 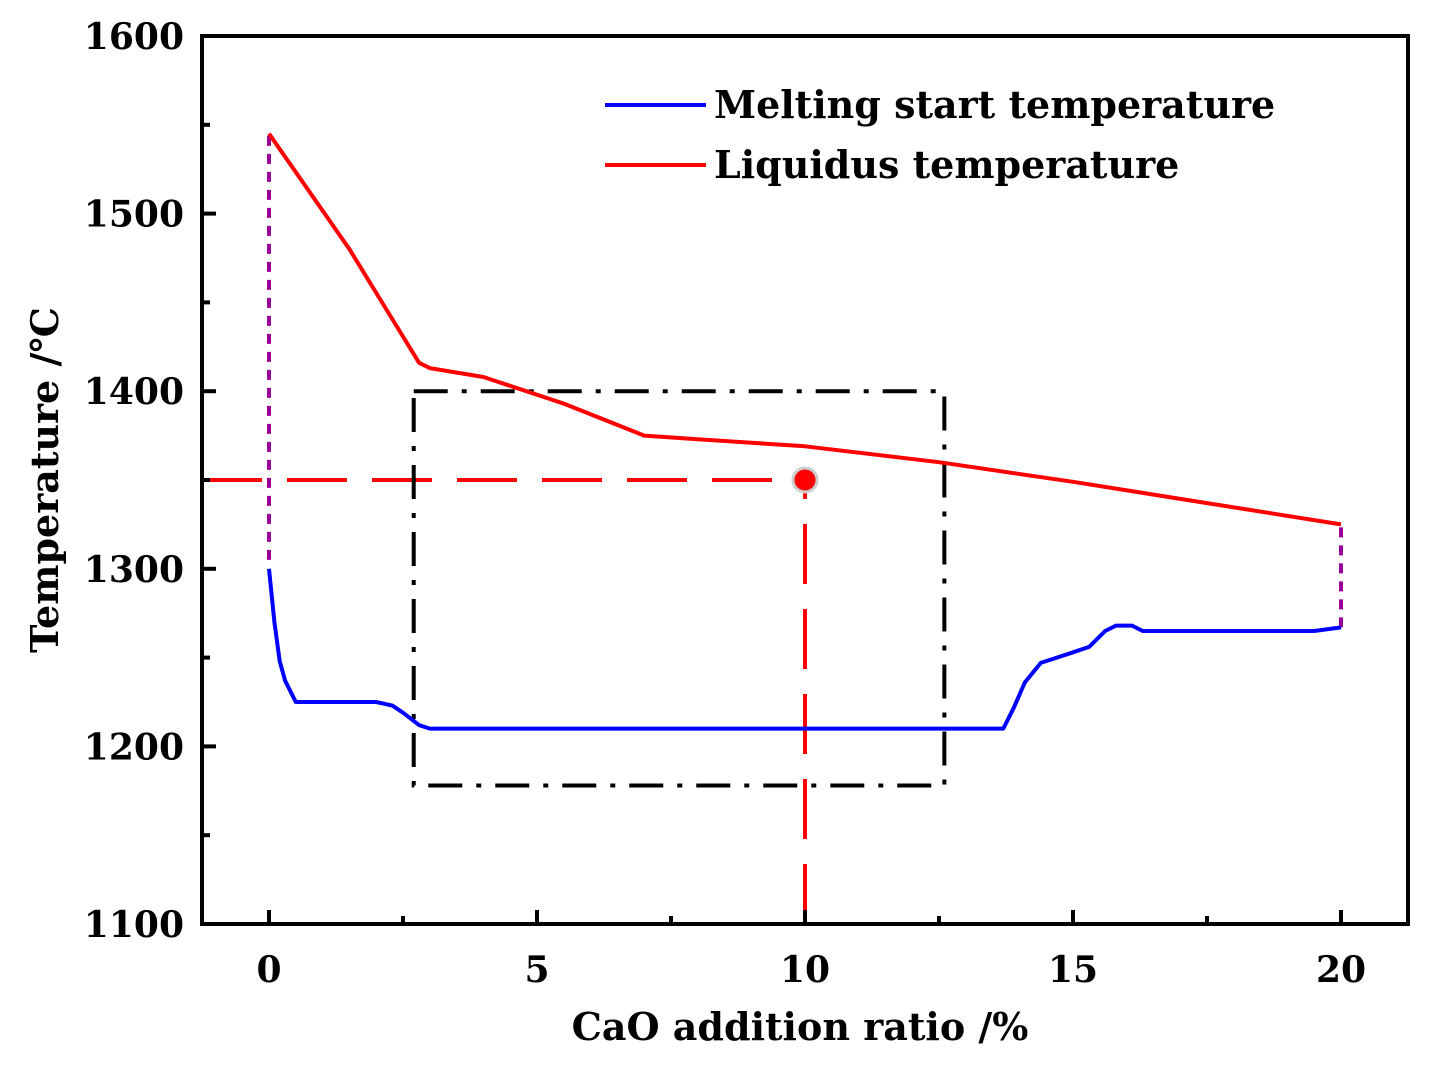 What do you see at coordinates (1341, 970) in the screenshot?
I see `x-tick-label: 20` at bounding box center [1341, 970].